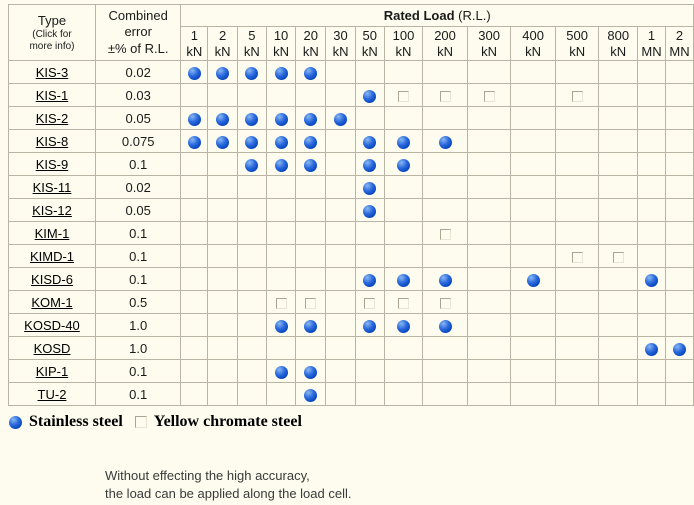 The image size is (694, 505). What do you see at coordinates (52, 118) in the screenshot?
I see `type-link-kis-2: KIS-2` at bounding box center [52, 118].